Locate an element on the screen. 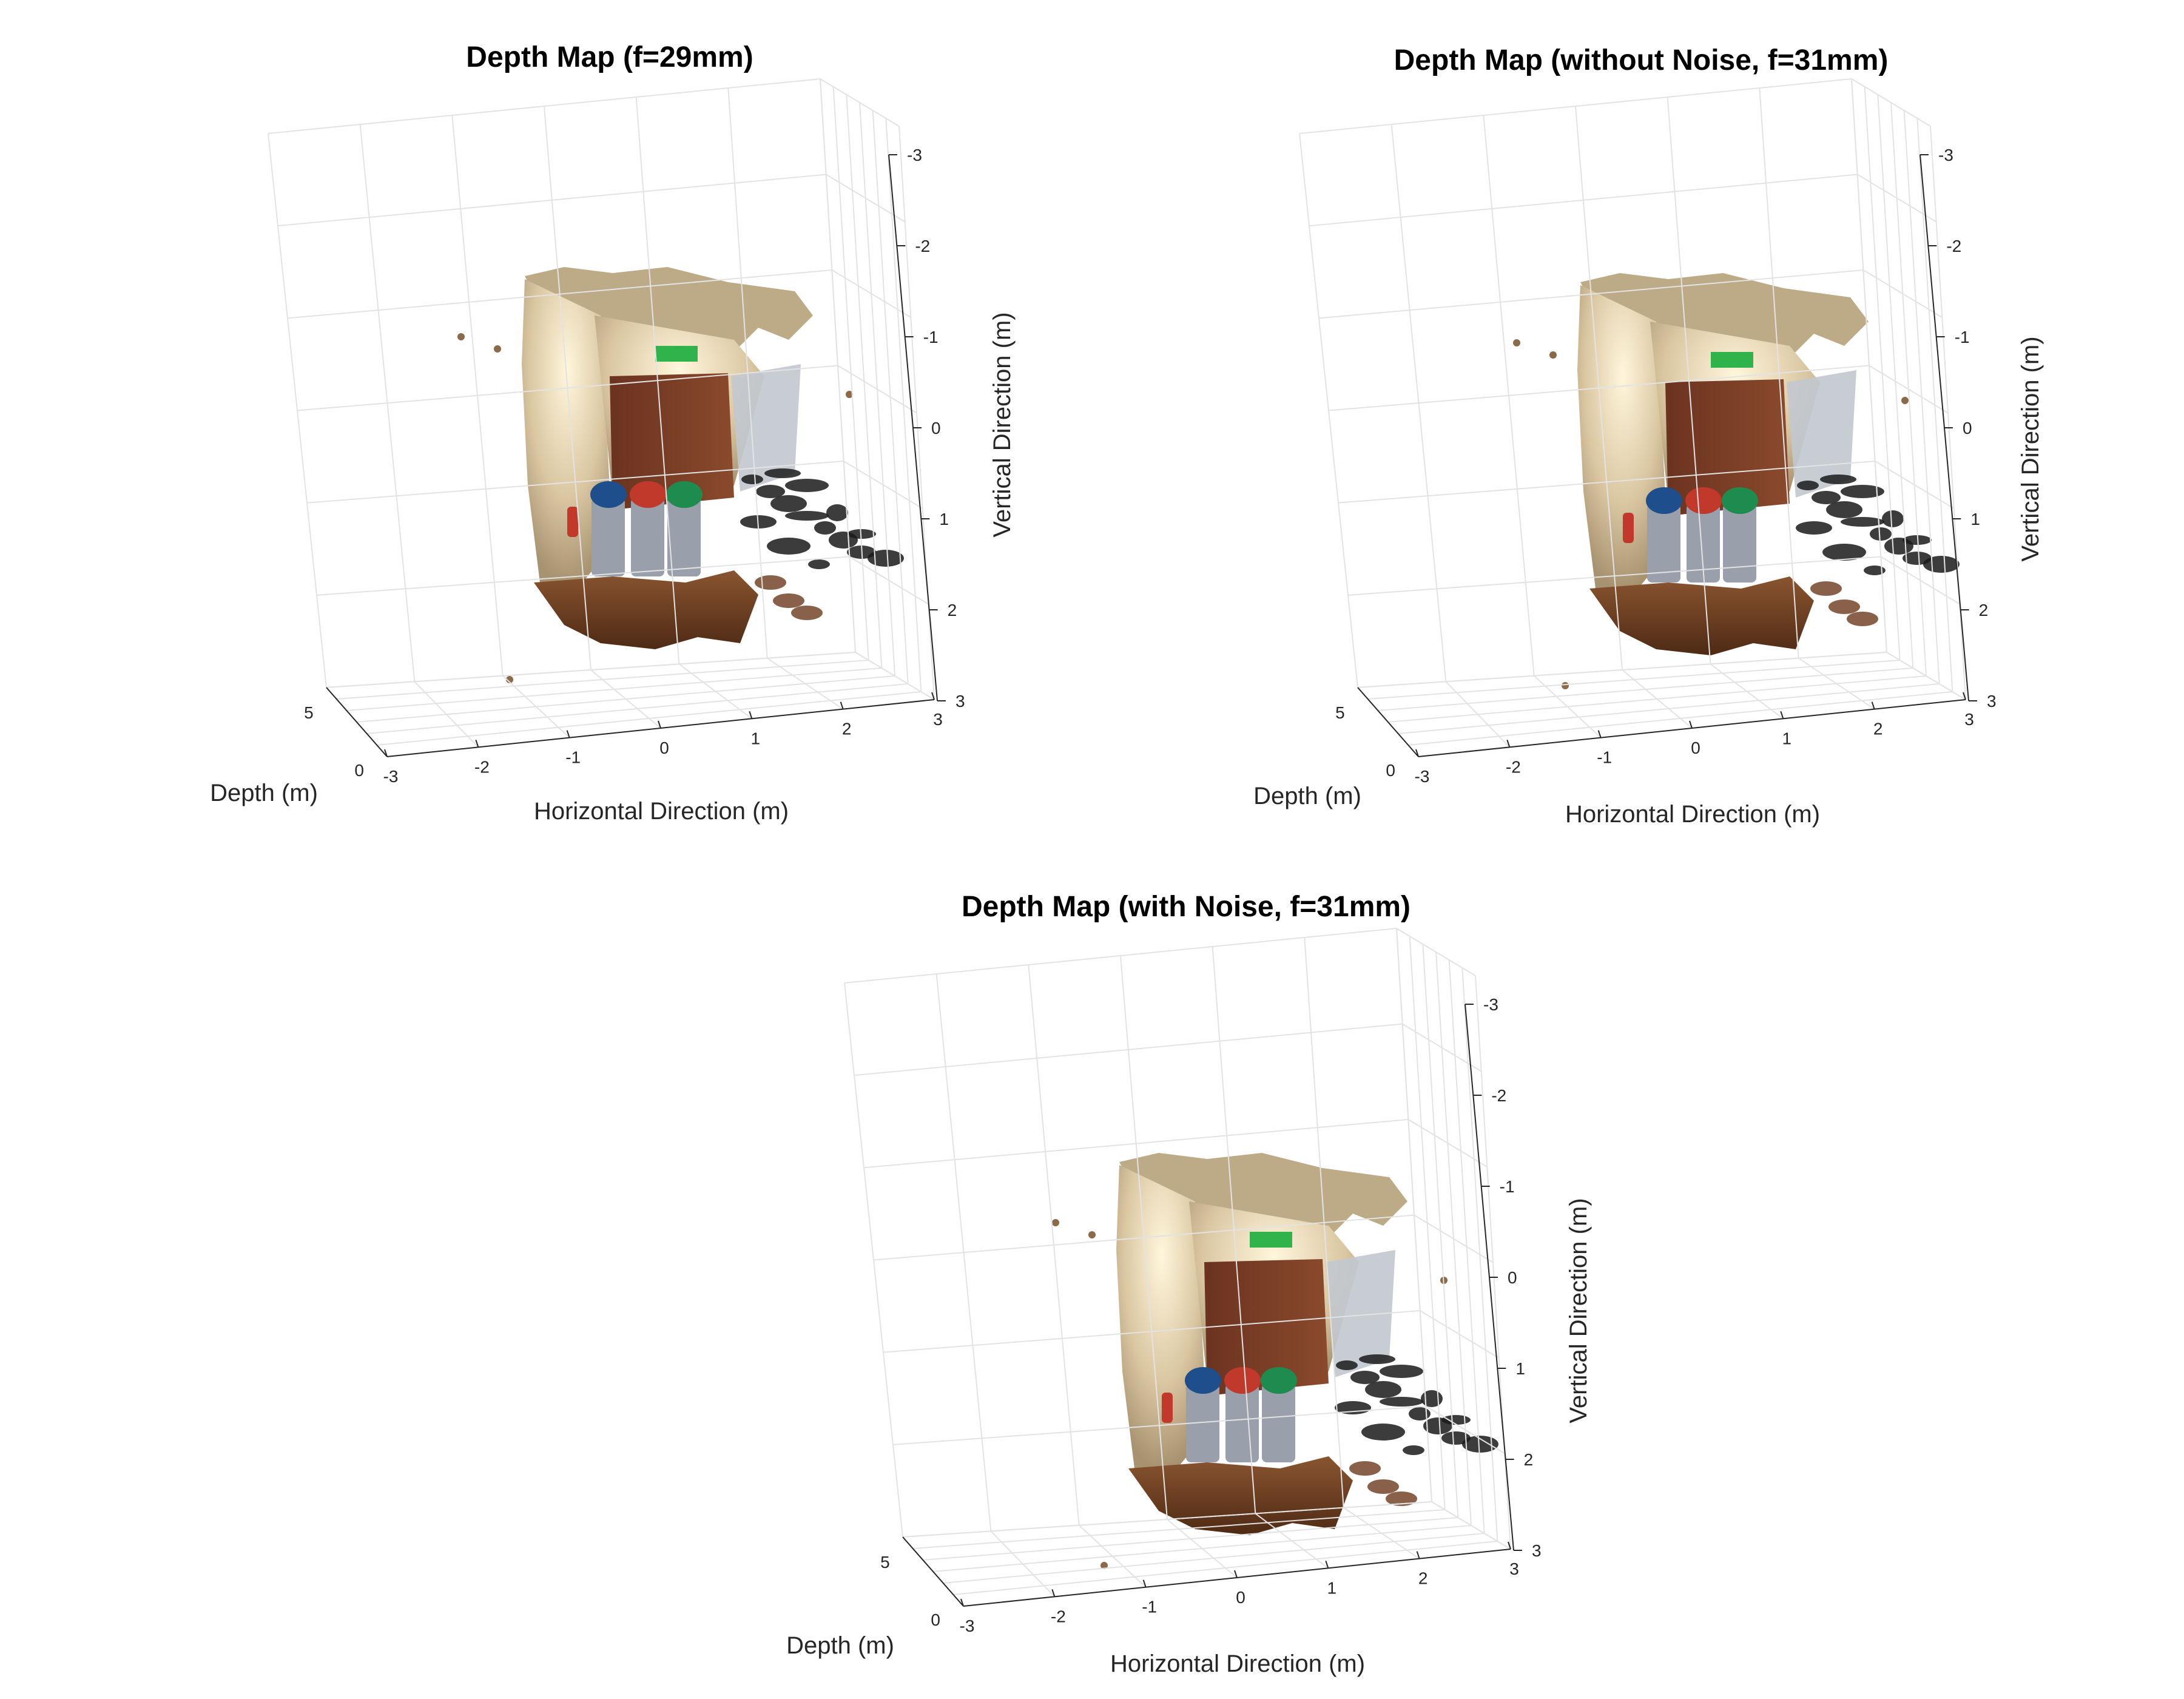 The width and height of the screenshot is (2184, 1699). floor-points is located at coordinates (646, 609).